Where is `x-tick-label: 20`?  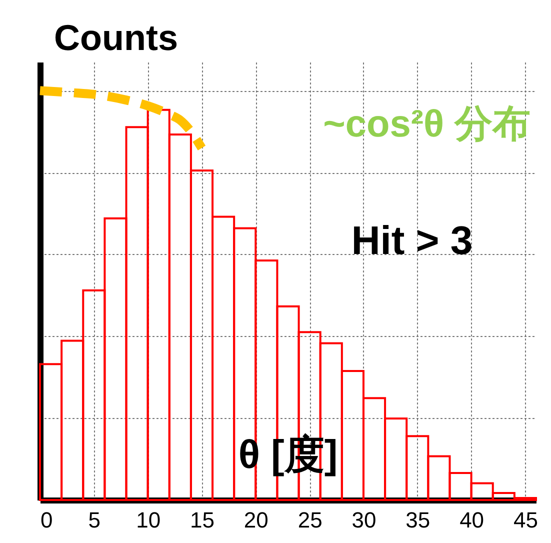 x-tick-label: 20 is located at coordinates (256, 520).